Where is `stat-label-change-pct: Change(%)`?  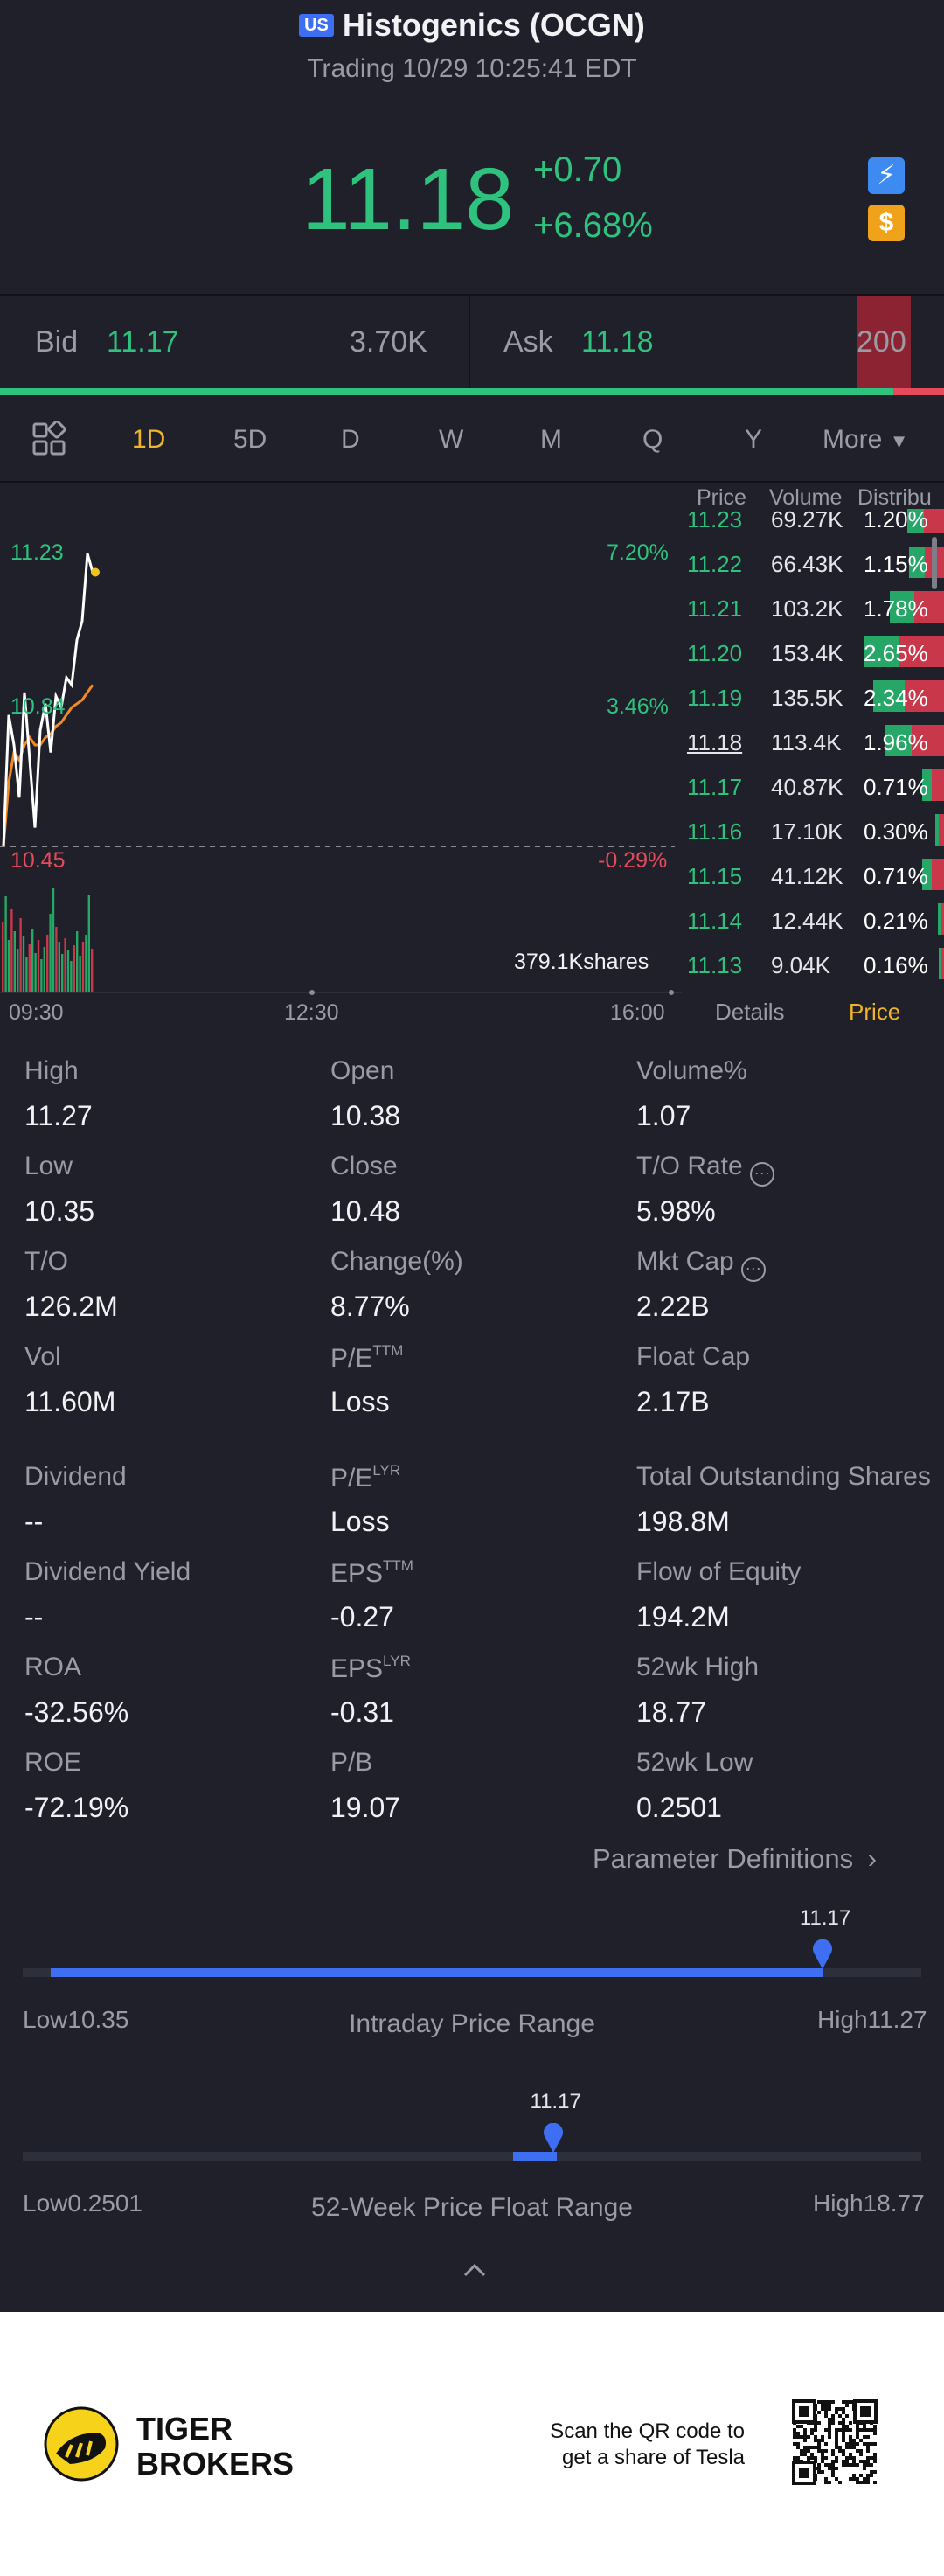 stat-label-change-pct: Change(%) is located at coordinates (397, 1262).